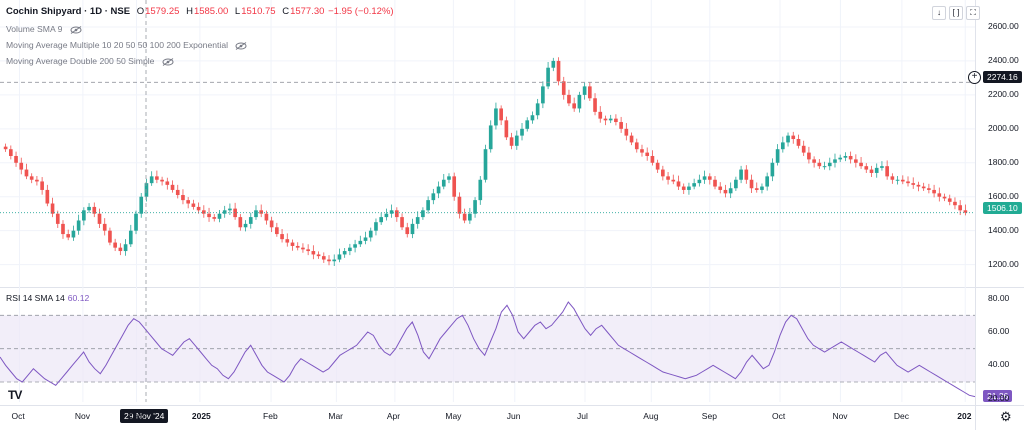 This screenshot has width=1024, height=430. What do you see at coordinates (956, 13) in the screenshot?
I see `brackets-icon: [ ]` at bounding box center [956, 13].